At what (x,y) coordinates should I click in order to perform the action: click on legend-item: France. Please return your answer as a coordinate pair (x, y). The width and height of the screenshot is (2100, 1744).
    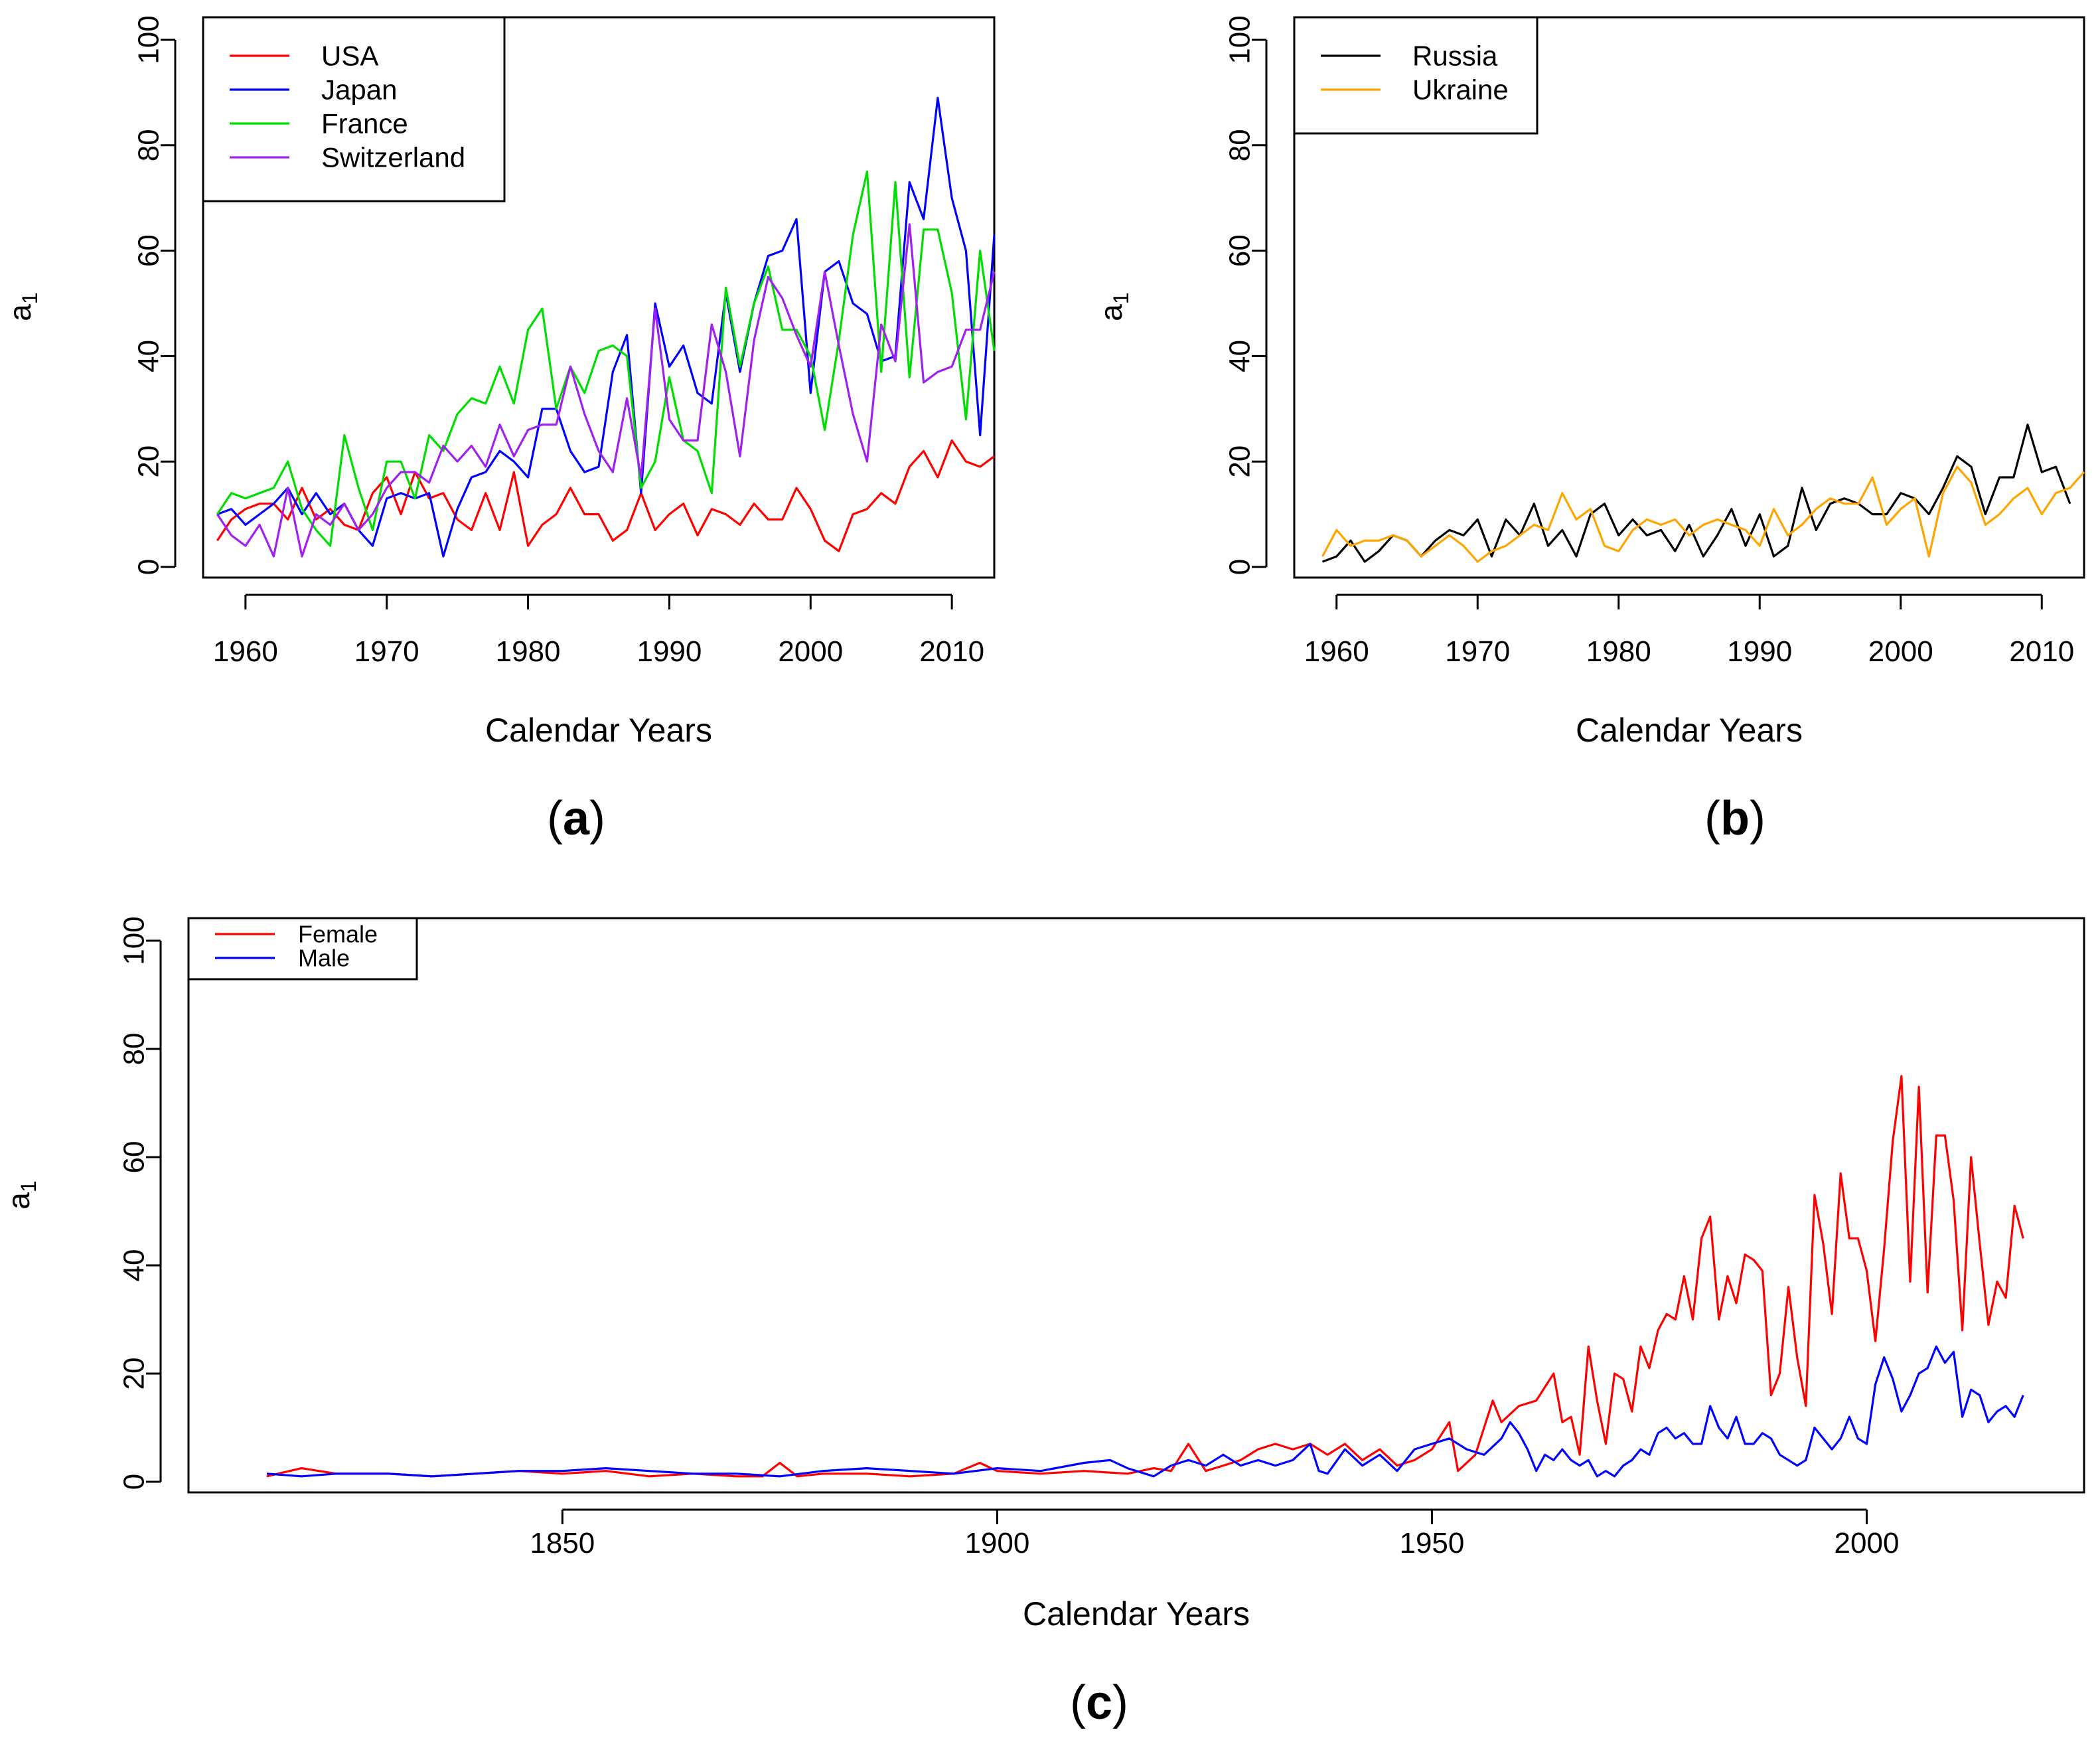
    Looking at the image, I should click on (319, 123).